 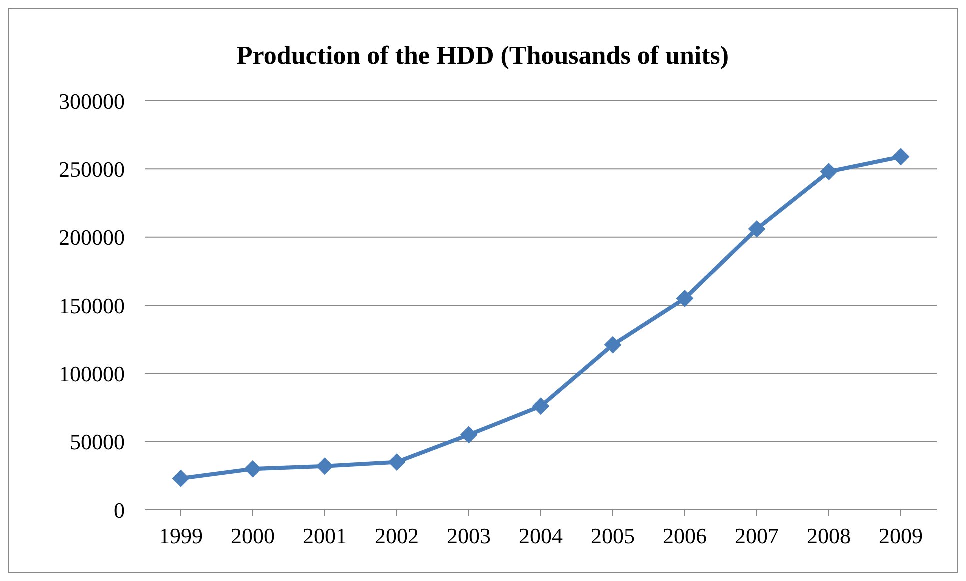 What do you see at coordinates (397, 536) in the screenshot?
I see `x-tick-label: 2002` at bounding box center [397, 536].